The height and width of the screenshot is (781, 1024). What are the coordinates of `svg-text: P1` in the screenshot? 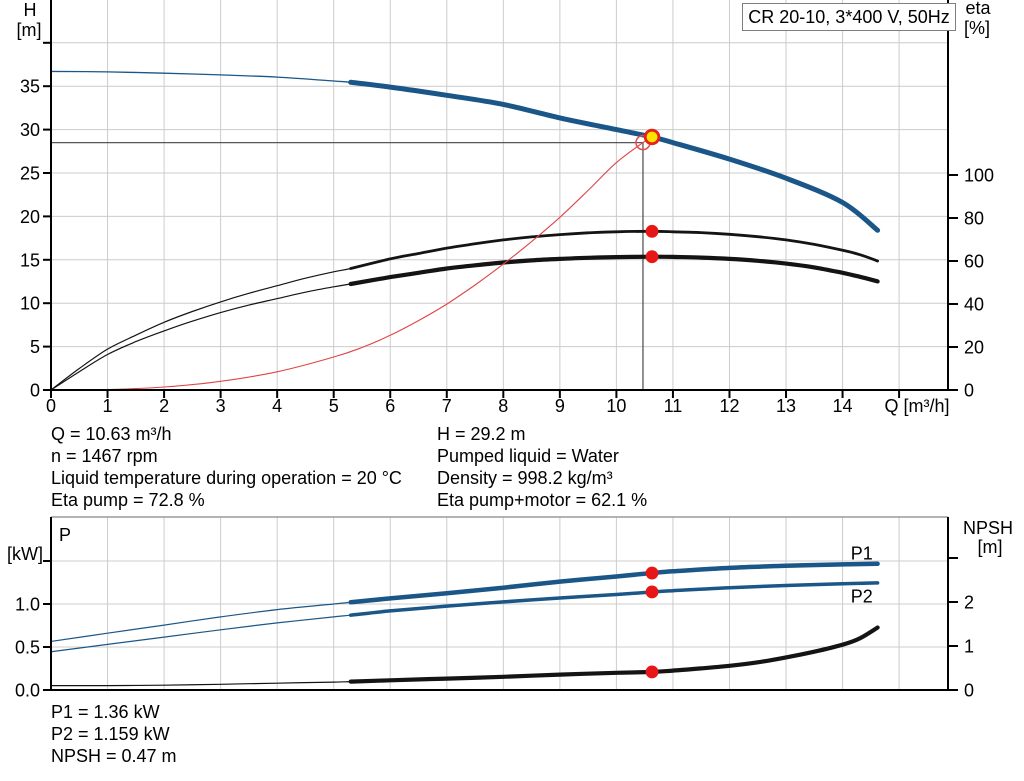 It's located at (862, 553).